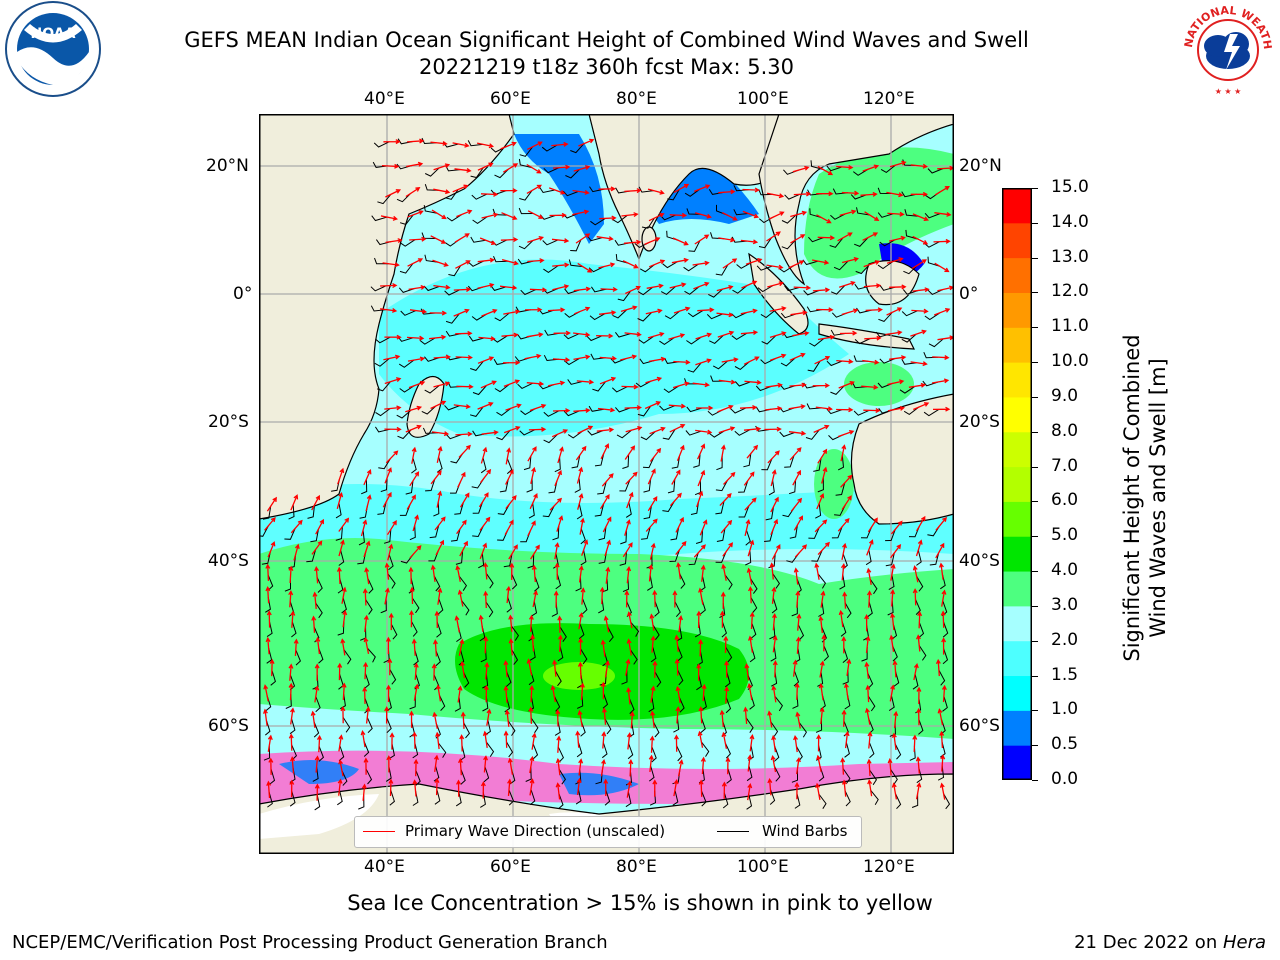  Describe the element at coordinates (228, 422) in the screenshot. I see `lat-tick-left-20s: 20°S` at that location.